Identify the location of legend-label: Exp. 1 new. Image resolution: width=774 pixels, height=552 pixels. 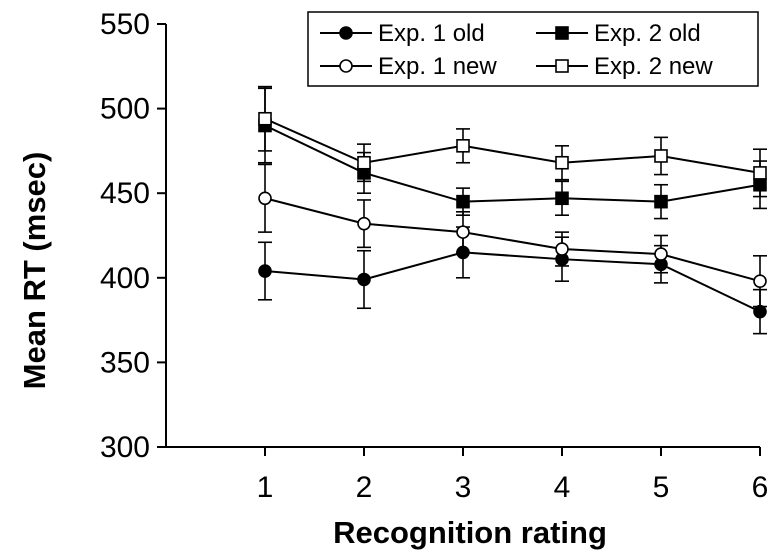
(437, 66).